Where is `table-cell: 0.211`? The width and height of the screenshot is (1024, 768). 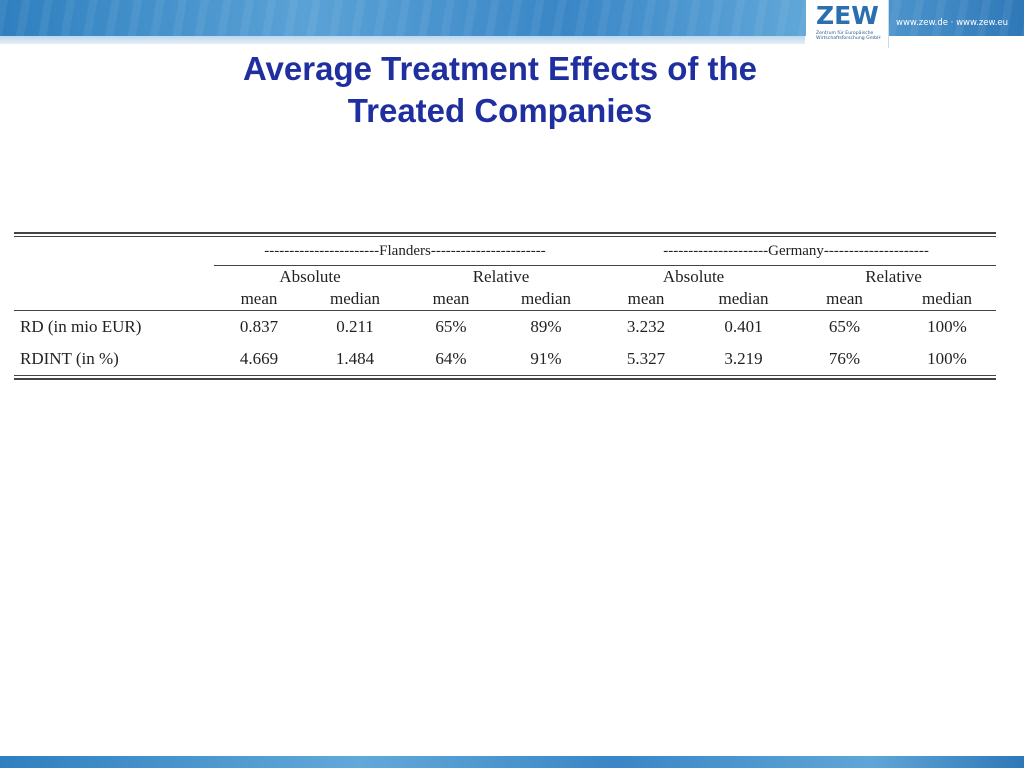
table-cell: 0.211 is located at coordinates (355, 326).